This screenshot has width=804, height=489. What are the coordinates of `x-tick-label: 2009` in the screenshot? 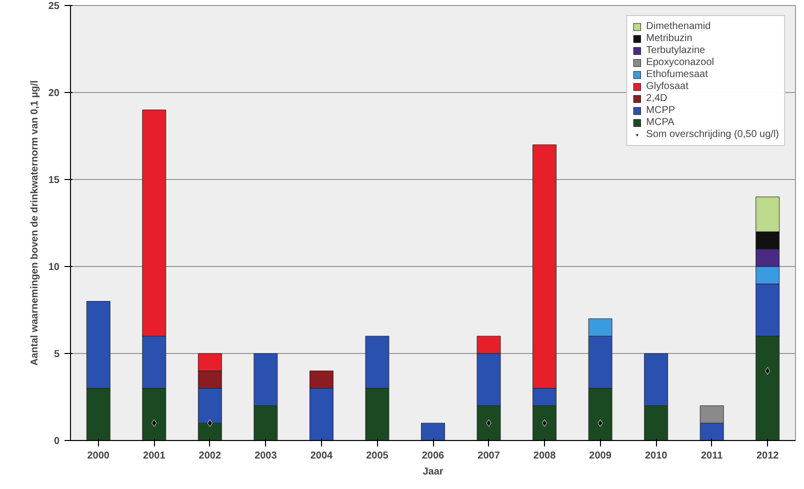 It's located at (600, 456).